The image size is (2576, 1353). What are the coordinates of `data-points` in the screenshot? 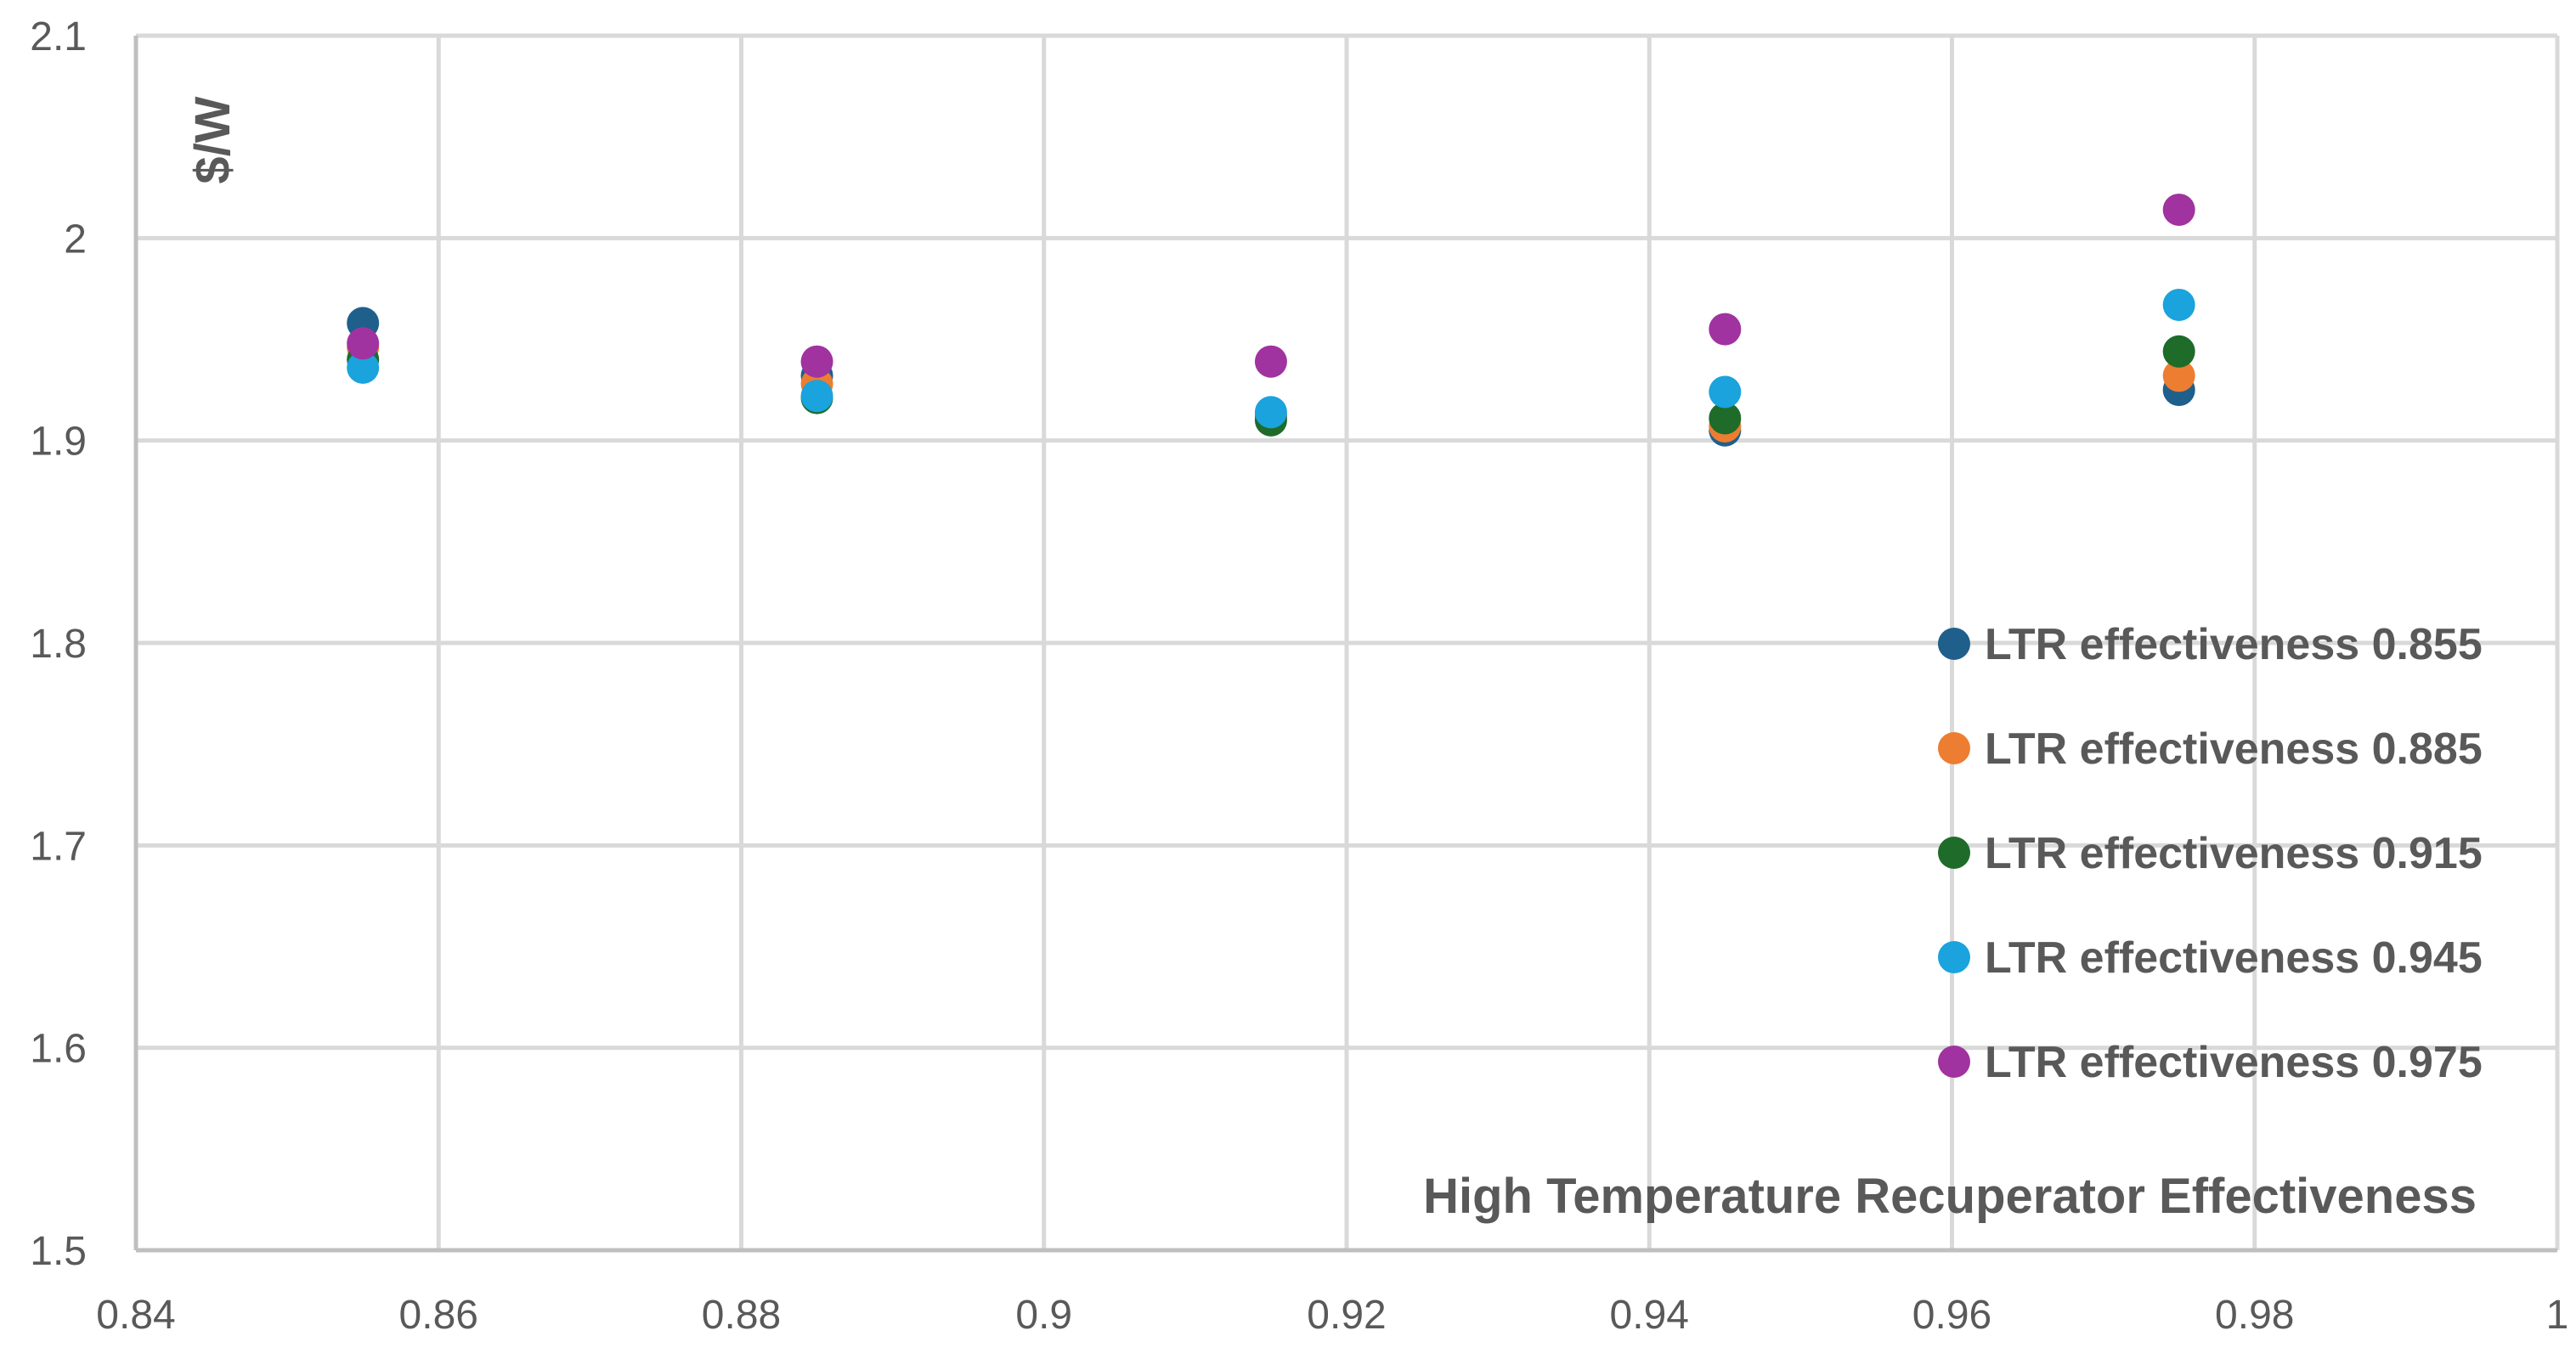 It's located at (1271, 320).